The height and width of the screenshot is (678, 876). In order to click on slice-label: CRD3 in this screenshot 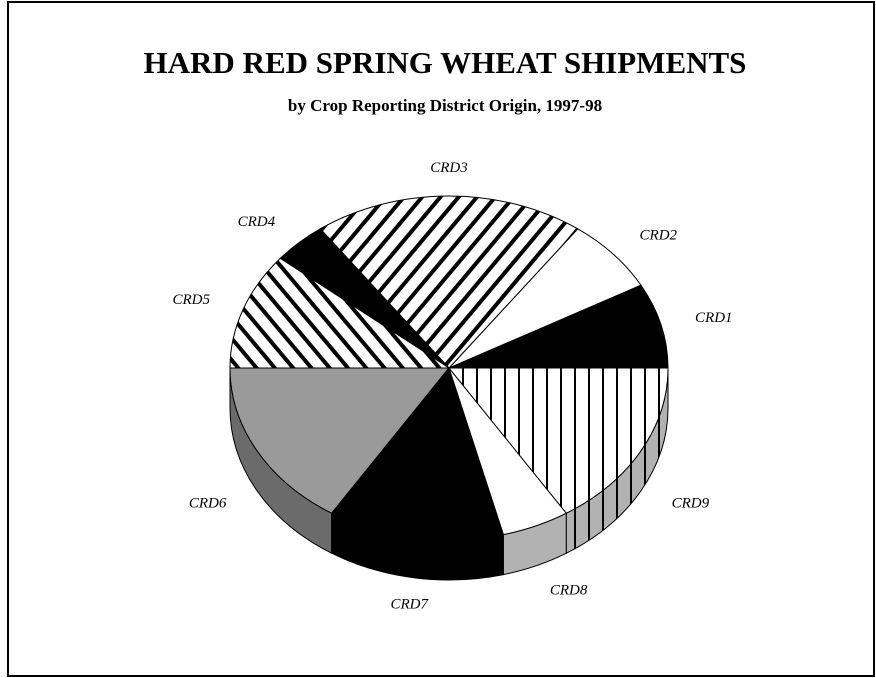, I will do `click(449, 168)`.